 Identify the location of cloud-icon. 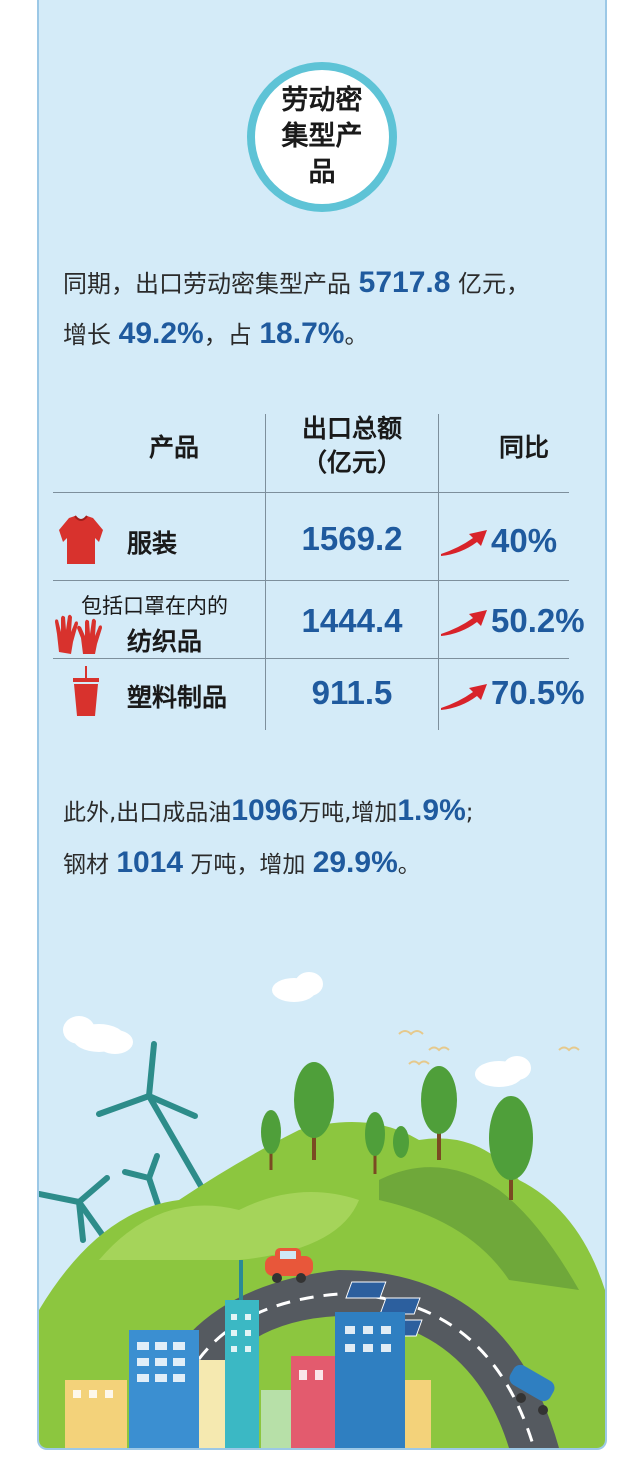
(297, 1029).